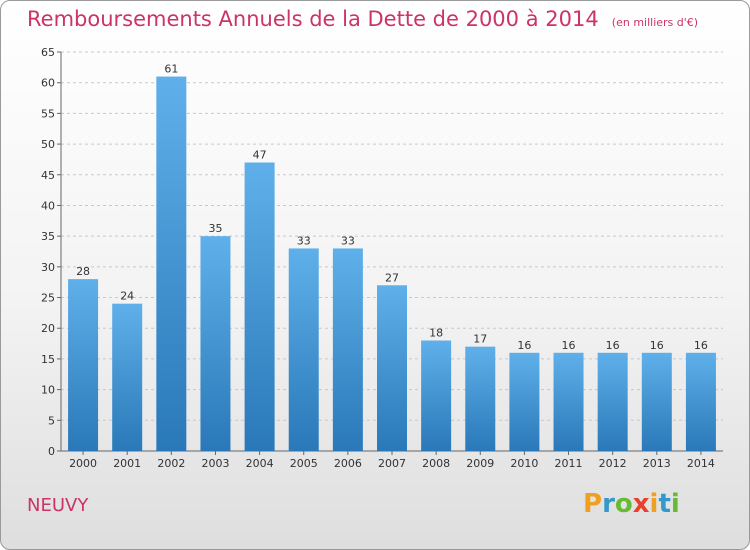 This screenshot has width=750, height=550. I want to click on x-tick-label: 2004, so click(260, 463).